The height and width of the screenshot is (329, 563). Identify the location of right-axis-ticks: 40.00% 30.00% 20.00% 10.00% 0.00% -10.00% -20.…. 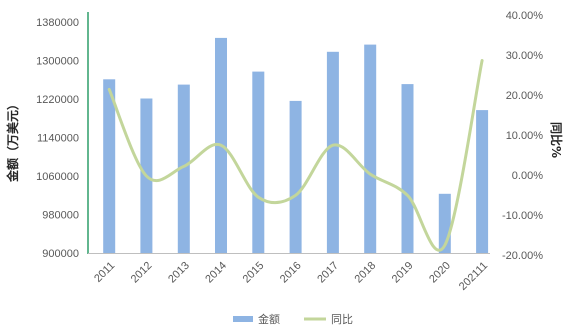
(522, 136).